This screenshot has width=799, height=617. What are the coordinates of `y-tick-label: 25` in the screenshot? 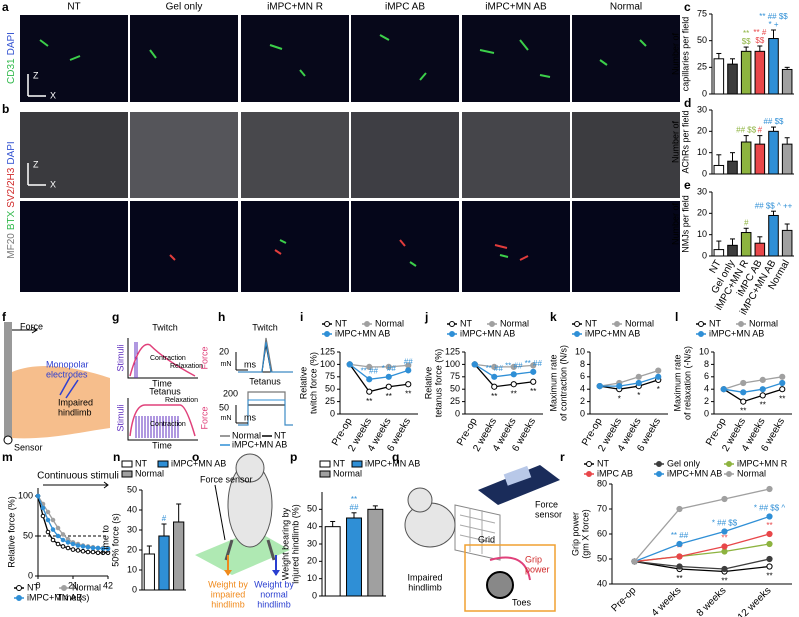 It's located at (330, 401).